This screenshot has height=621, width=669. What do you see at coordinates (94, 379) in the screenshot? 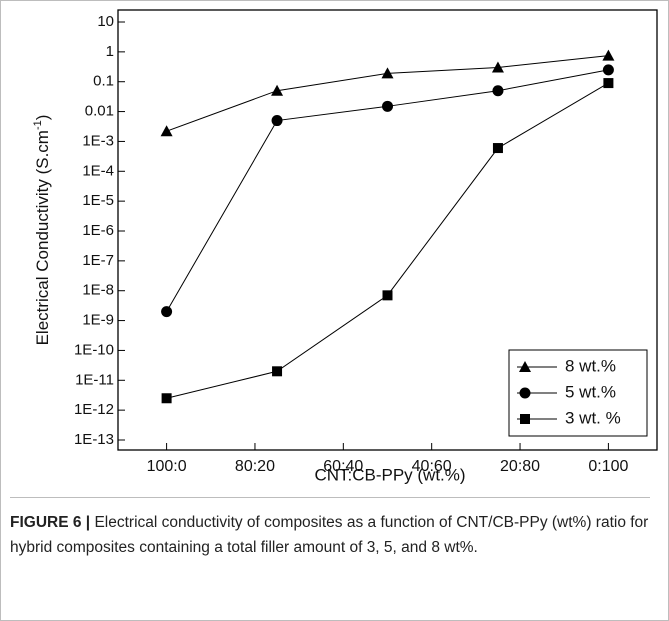
I see `y-tick-label: 1E-11` at bounding box center [94, 379].